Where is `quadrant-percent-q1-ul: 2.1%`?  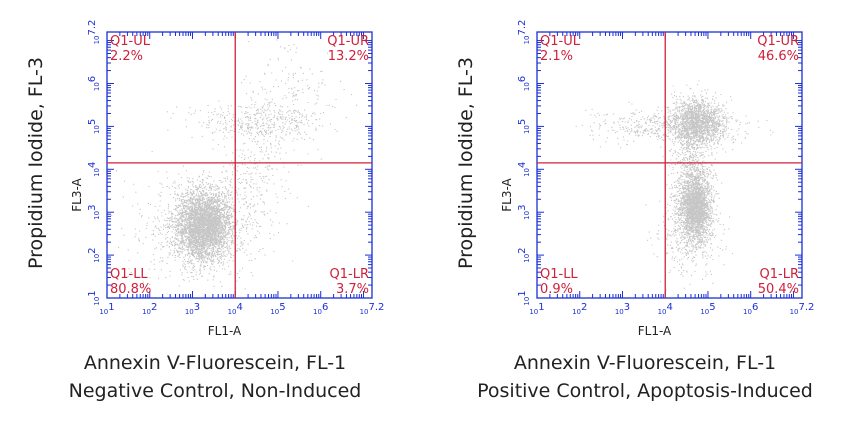
quadrant-percent-q1-ul: 2.1% is located at coordinates (556, 56).